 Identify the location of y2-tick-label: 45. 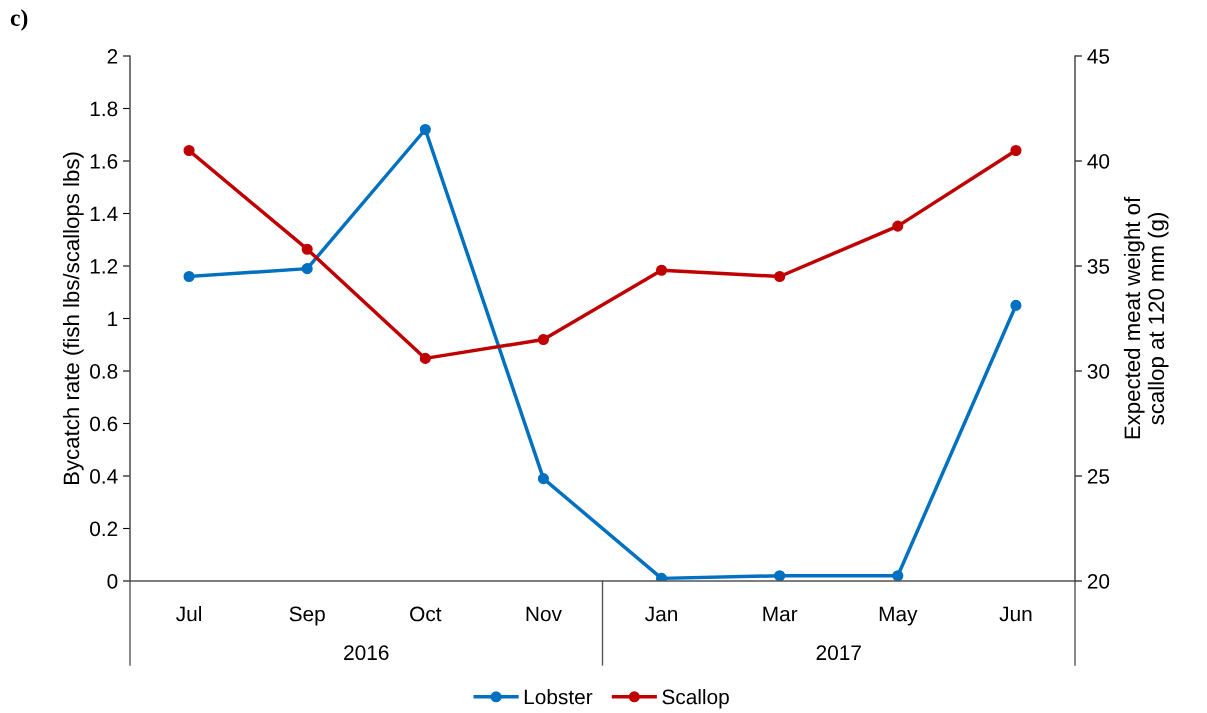
(1098, 56).